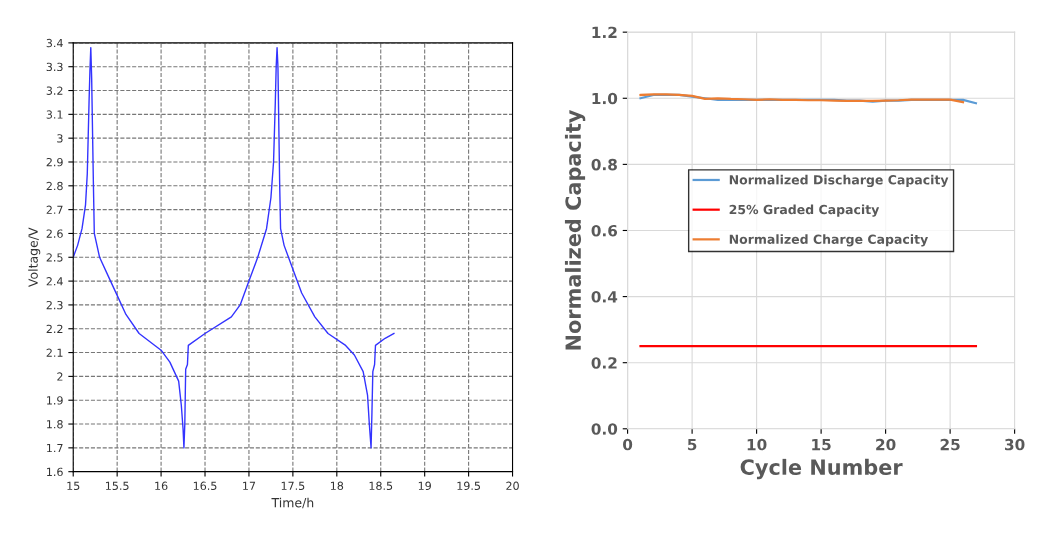 The height and width of the screenshot is (536, 1046). What do you see at coordinates (55, 424) in the screenshot?
I see `y-tick-label: 1.8` at bounding box center [55, 424].